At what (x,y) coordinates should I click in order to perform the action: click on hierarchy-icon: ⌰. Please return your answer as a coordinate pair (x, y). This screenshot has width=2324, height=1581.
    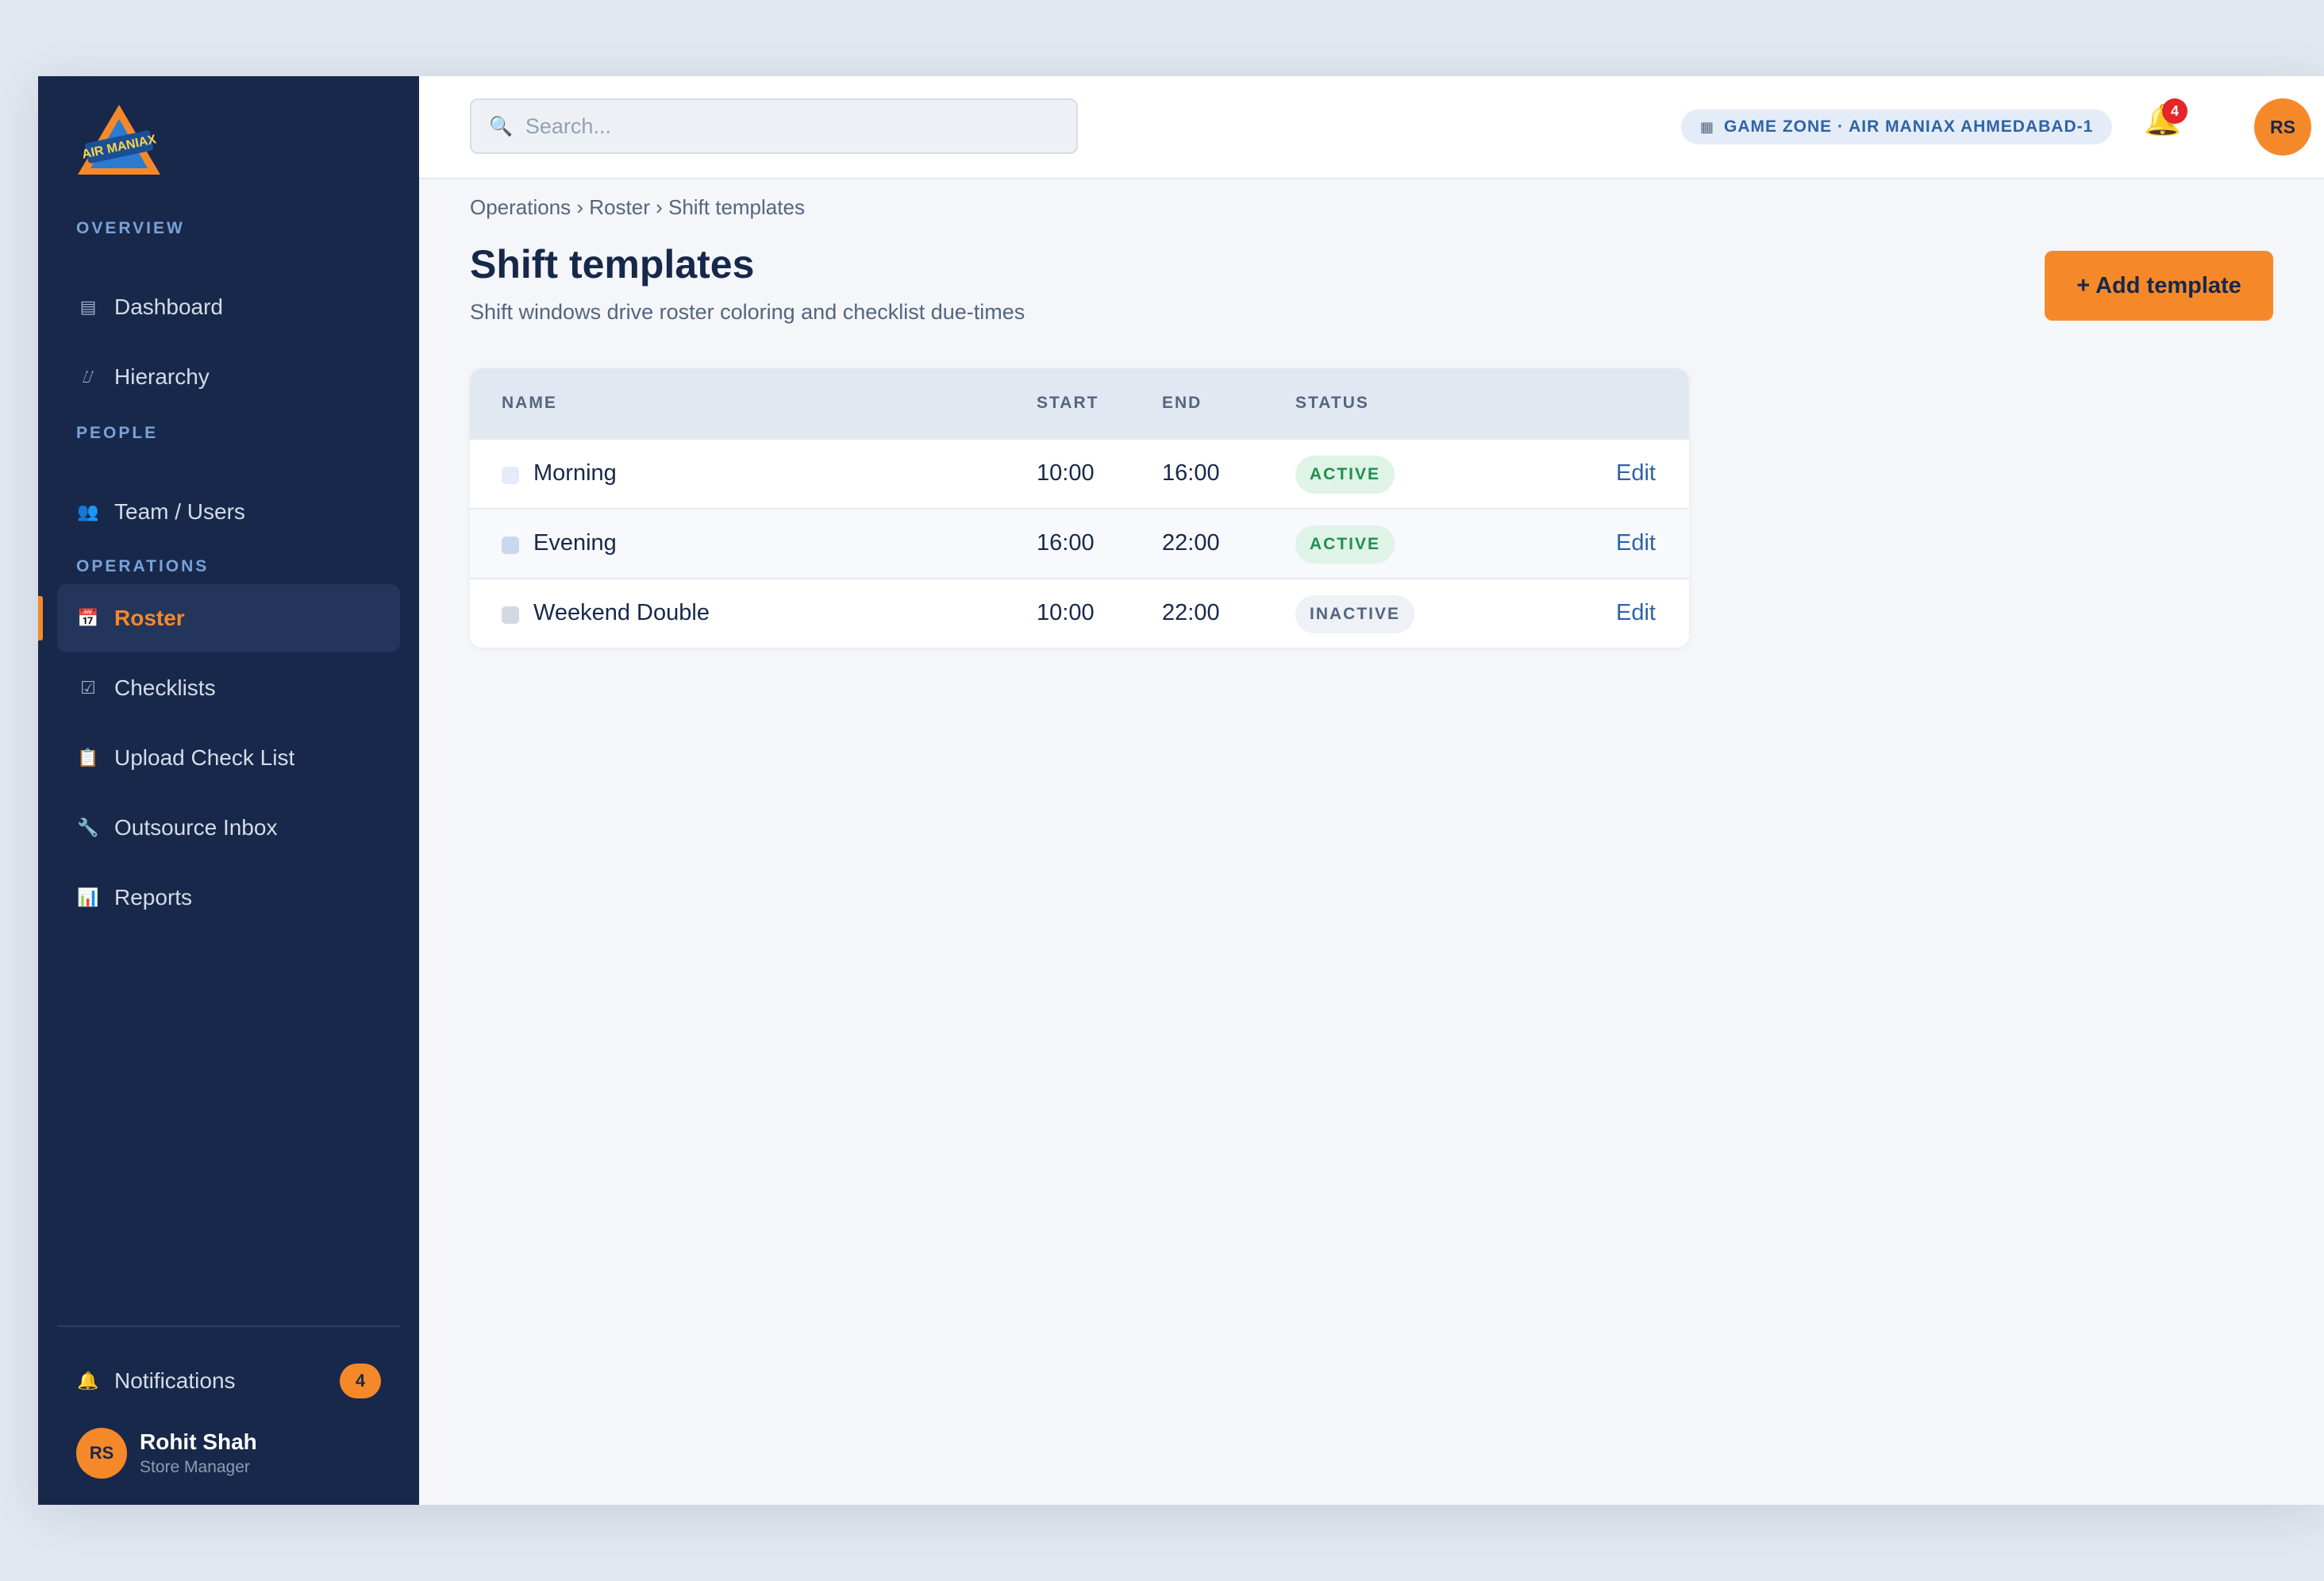
    Looking at the image, I should click on (88, 377).